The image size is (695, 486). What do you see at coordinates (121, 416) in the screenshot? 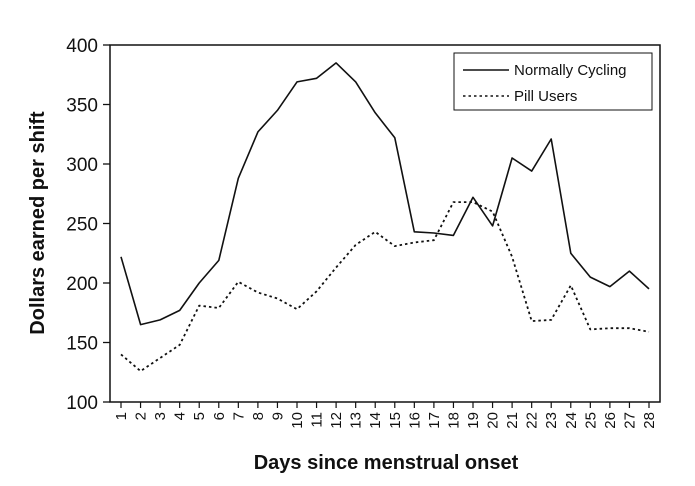
I see `x-tick-label-1: 1` at bounding box center [121, 416].